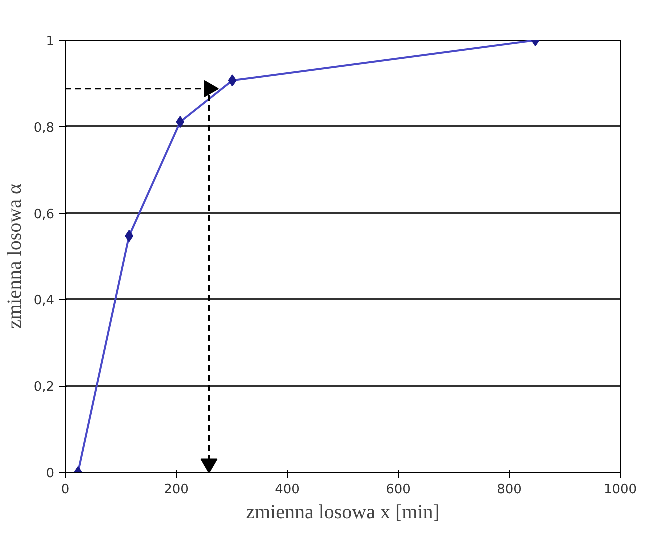 Image resolution: width=658 pixels, height=534 pixels. I want to click on x-tick-label: 0, so click(65, 490).